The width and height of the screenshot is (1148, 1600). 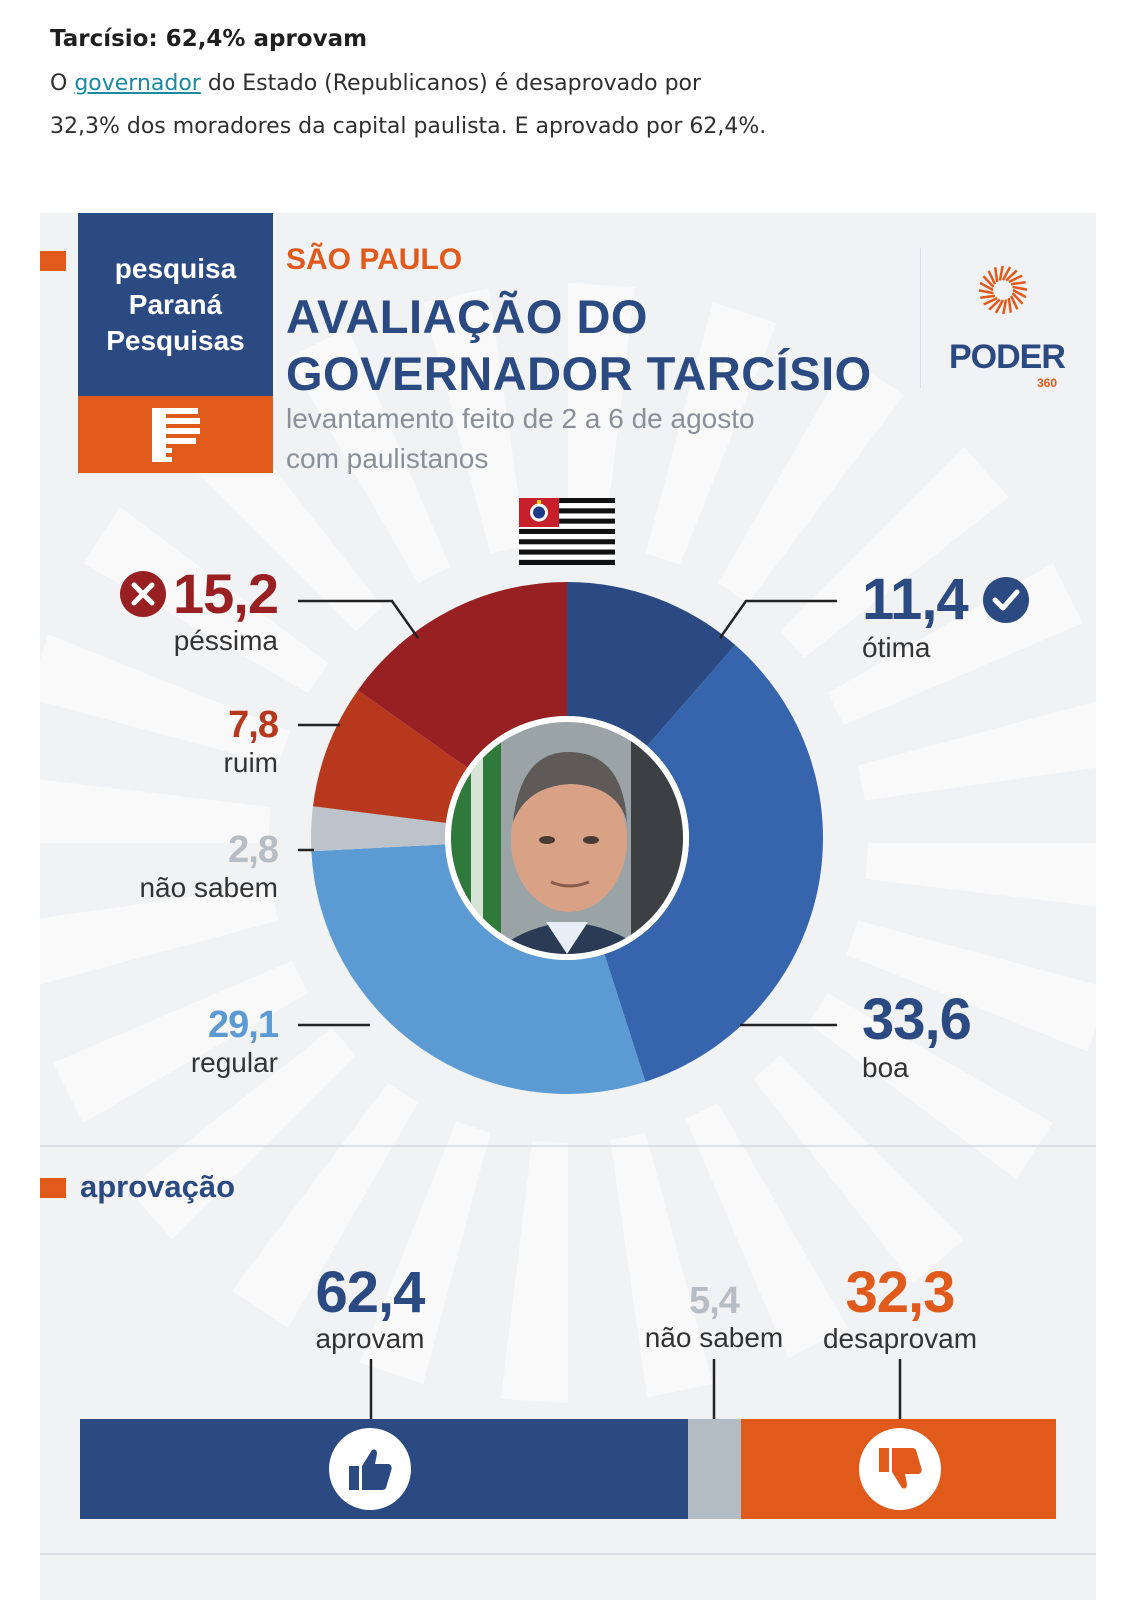 I want to click on publisher-name: PODER, so click(x=1007, y=357).